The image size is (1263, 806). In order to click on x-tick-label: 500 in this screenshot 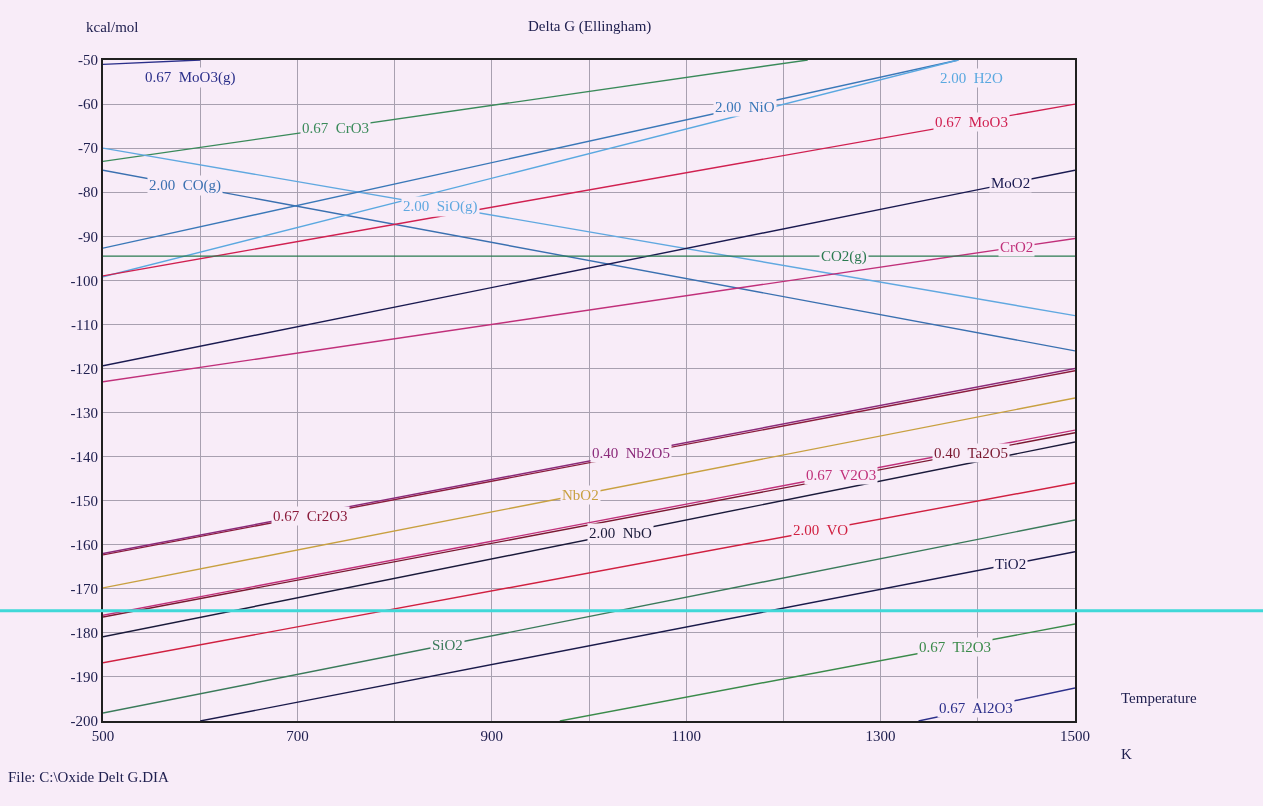, I will do `click(103, 736)`.